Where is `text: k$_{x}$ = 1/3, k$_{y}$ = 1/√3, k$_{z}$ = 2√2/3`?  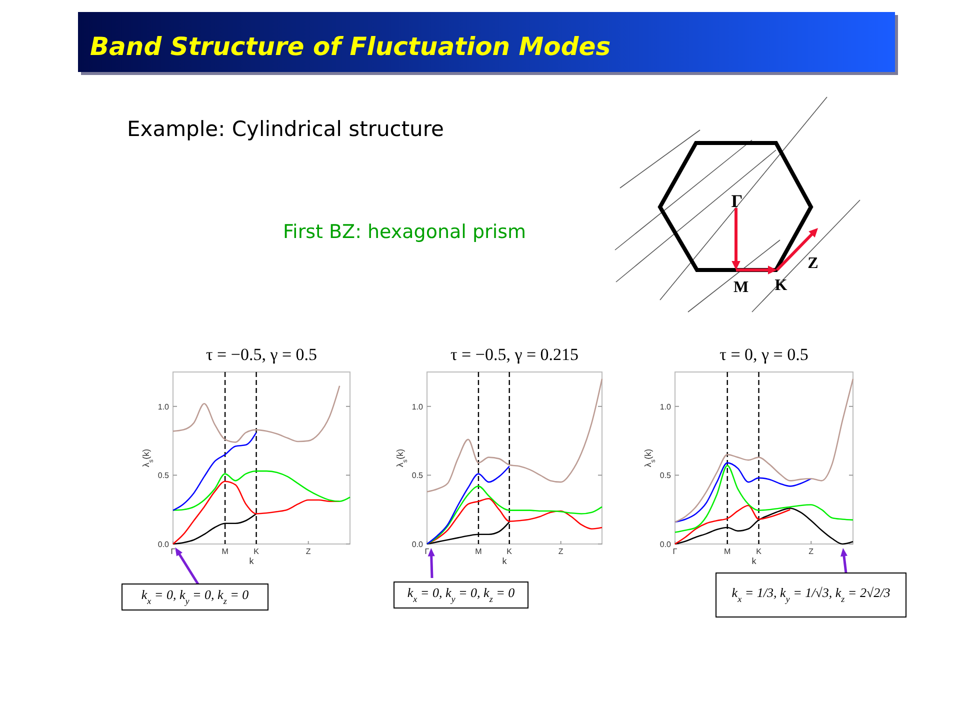
text: k$_{x}$ = 1/3, k$_{y}$ = 1/√3, k$_{z}$ = 2√2/3 is located at coordinates (811, 594).